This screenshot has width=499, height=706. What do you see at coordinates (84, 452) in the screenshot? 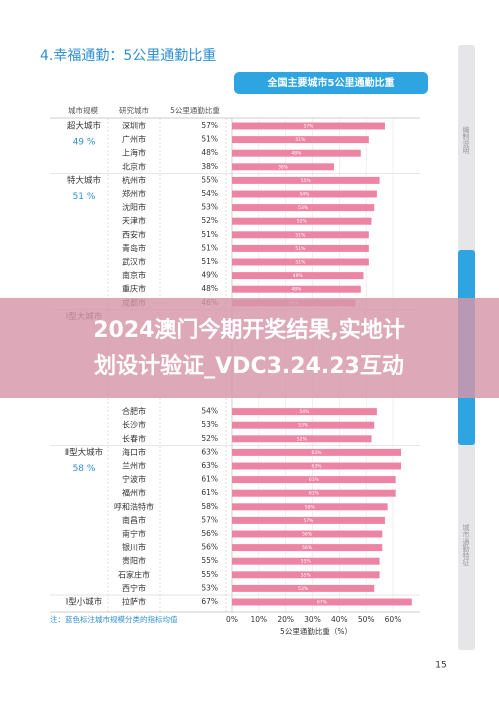
I see `group-name: Ⅱ型大城市` at bounding box center [84, 452].